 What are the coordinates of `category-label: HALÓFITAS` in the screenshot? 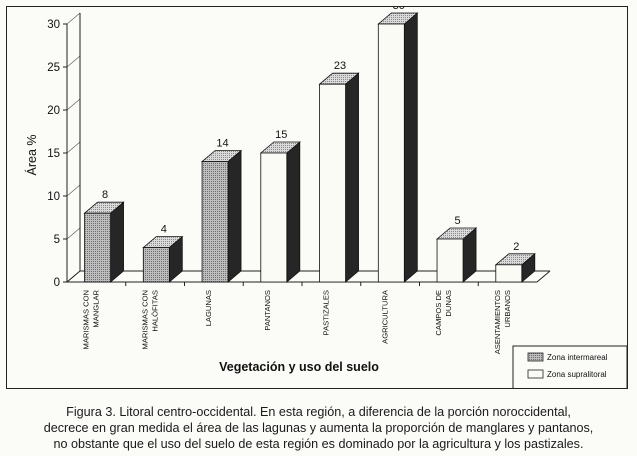 It's located at (154, 311).